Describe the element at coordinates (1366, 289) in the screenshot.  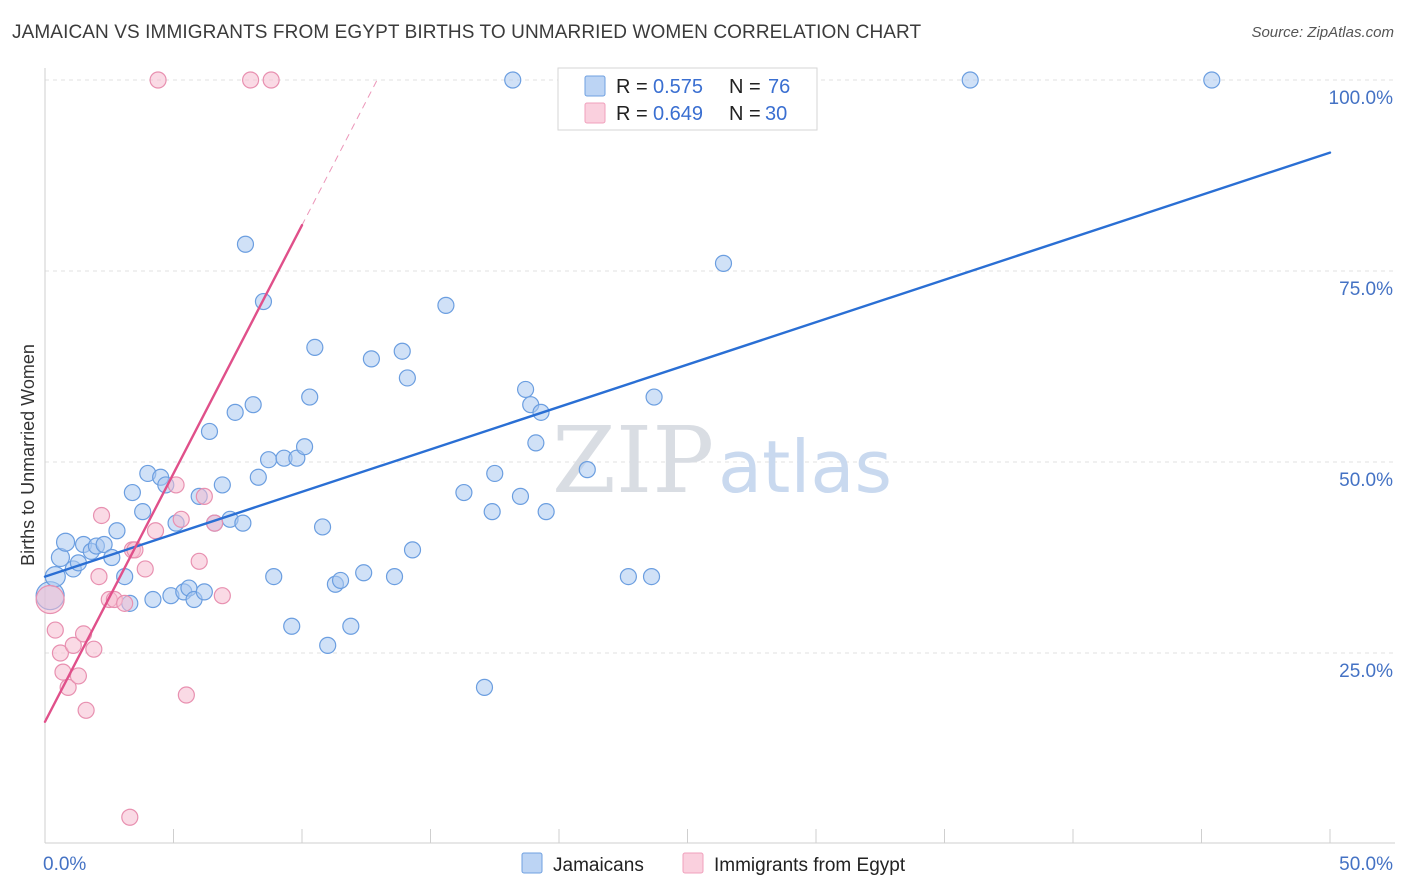
I see `y-tick-label: 75.0%` at that location.